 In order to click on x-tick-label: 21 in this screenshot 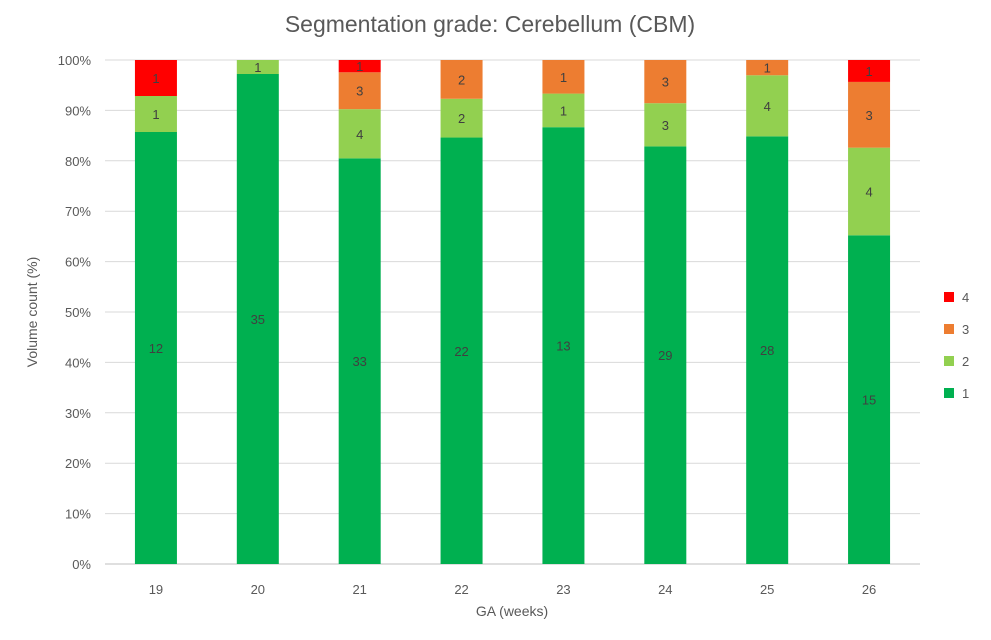, I will do `click(359, 589)`.